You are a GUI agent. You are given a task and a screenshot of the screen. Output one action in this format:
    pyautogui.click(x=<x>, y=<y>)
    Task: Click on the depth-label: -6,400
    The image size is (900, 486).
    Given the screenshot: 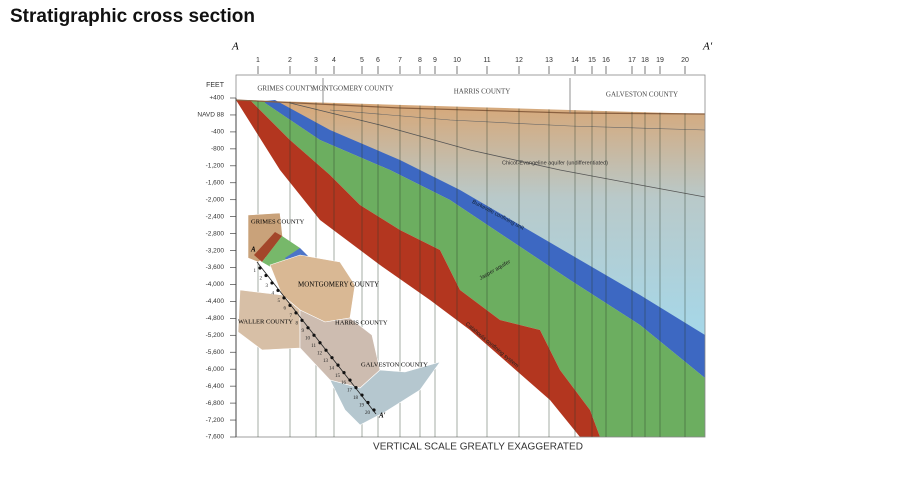 What is the action you would take?
    pyautogui.click(x=215, y=386)
    